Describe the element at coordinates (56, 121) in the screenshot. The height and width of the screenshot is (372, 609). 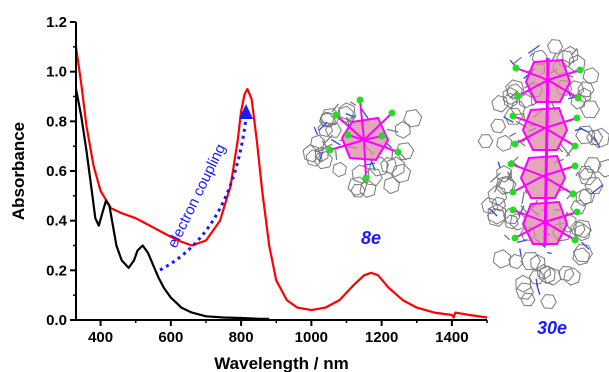
I see `y-tick-label: 0.8` at that location.